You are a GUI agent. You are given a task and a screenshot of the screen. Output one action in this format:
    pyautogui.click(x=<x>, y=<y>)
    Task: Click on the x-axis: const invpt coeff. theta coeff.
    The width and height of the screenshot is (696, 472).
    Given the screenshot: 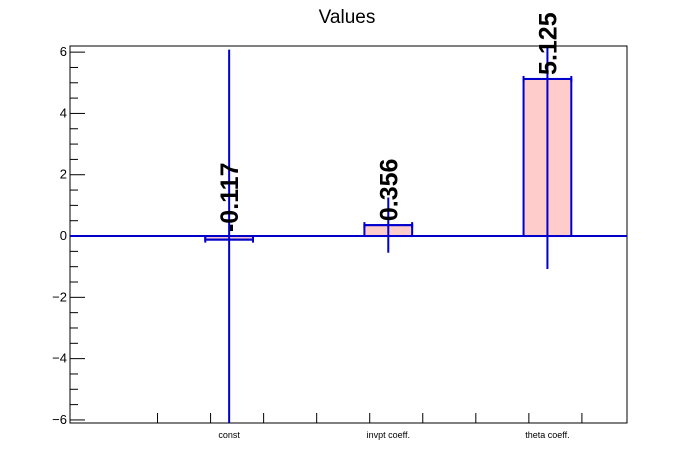 What is the action you would take?
    pyautogui.click(x=370, y=426)
    